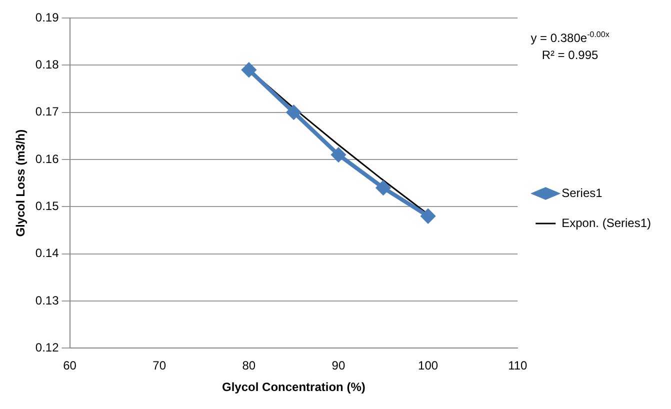 Image resolution: width=671 pixels, height=409 pixels. What do you see at coordinates (518, 365) in the screenshot?
I see `x-tick-label: 110` at bounding box center [518, 365].